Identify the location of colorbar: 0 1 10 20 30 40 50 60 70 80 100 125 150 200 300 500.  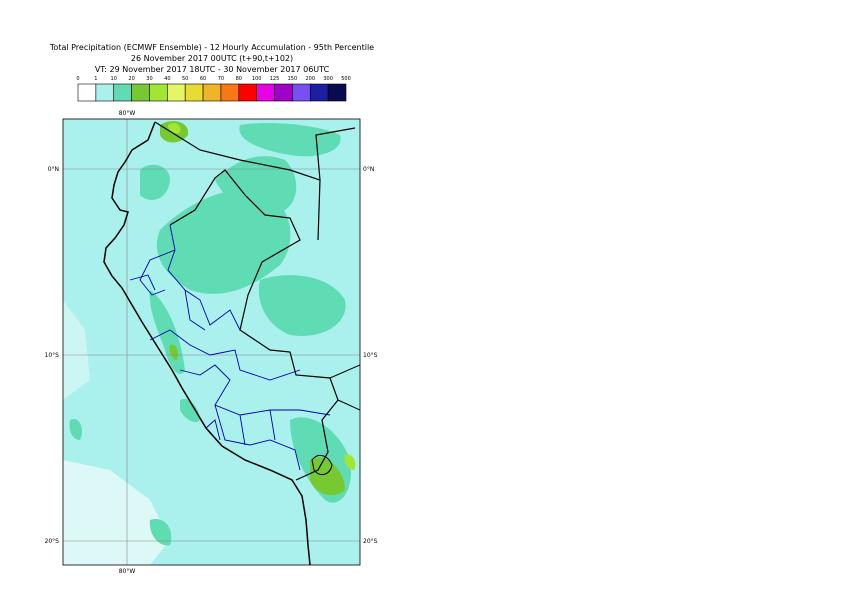
(213, 89).